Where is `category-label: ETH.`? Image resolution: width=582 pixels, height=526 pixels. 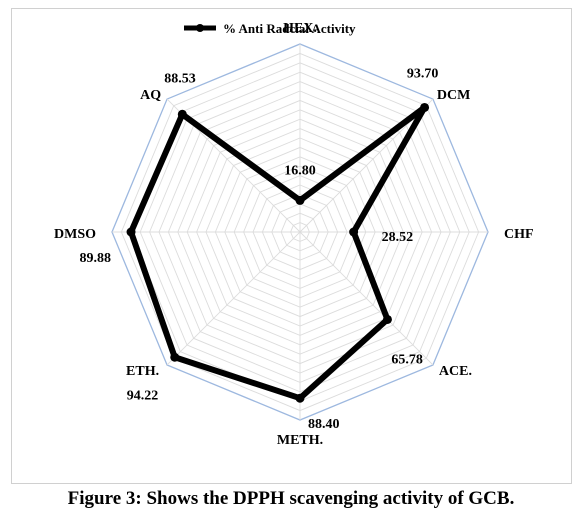 category-label: ETH. is located at coordinates (142, 371).